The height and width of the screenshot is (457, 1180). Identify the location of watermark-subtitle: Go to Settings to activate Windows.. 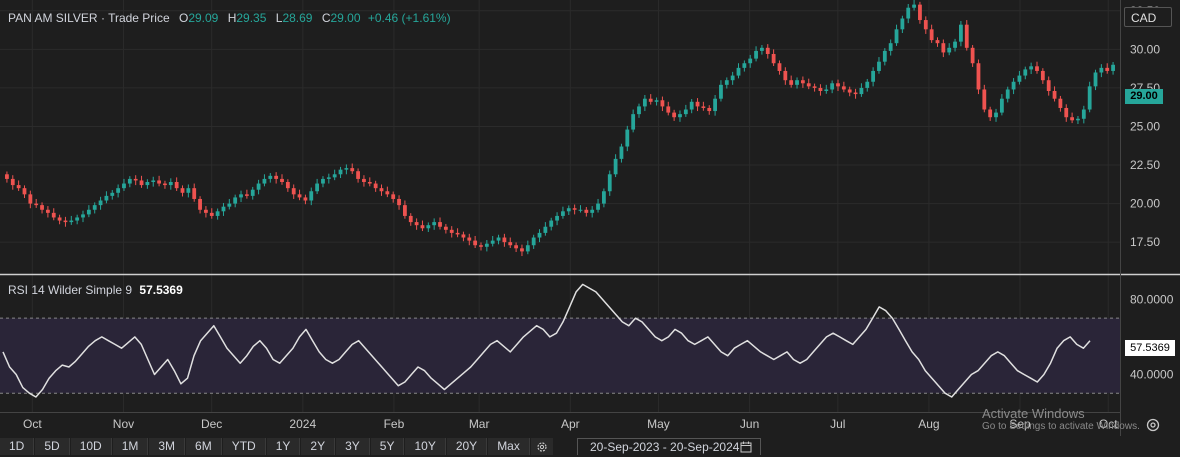
(1061, 426).